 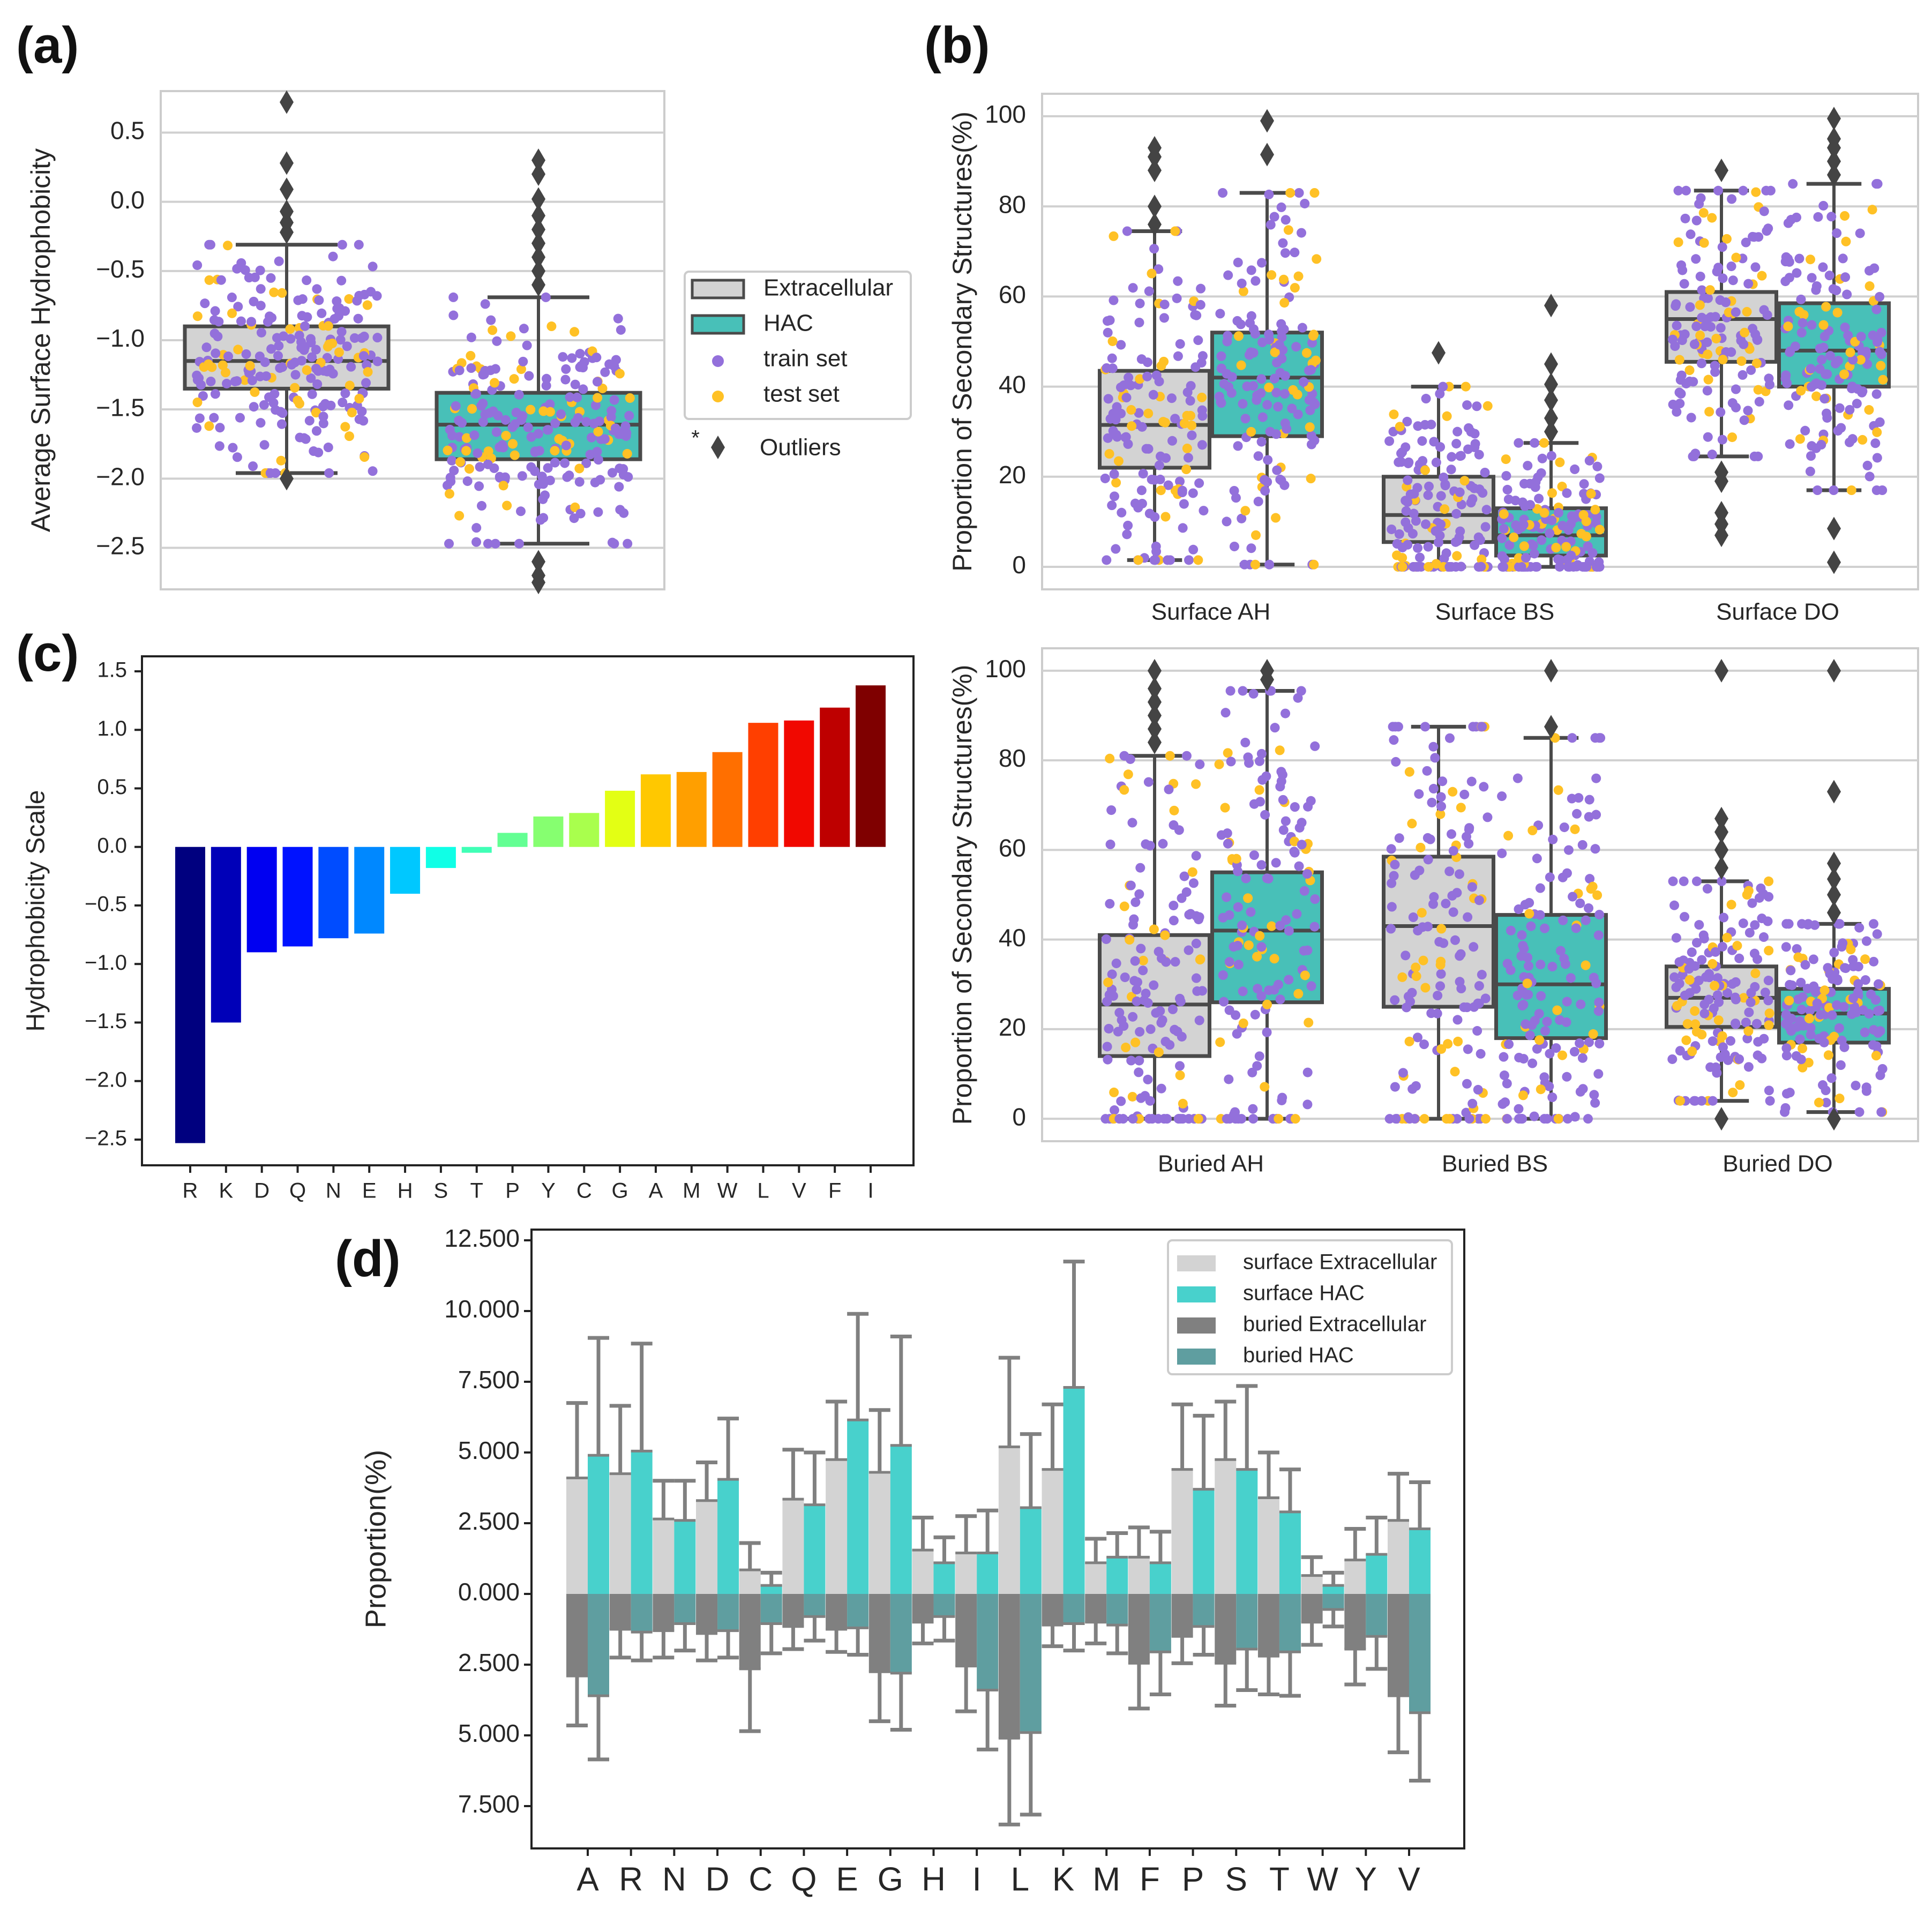 I want to click on x-tick-label: C, so click(x=760, y=1879).